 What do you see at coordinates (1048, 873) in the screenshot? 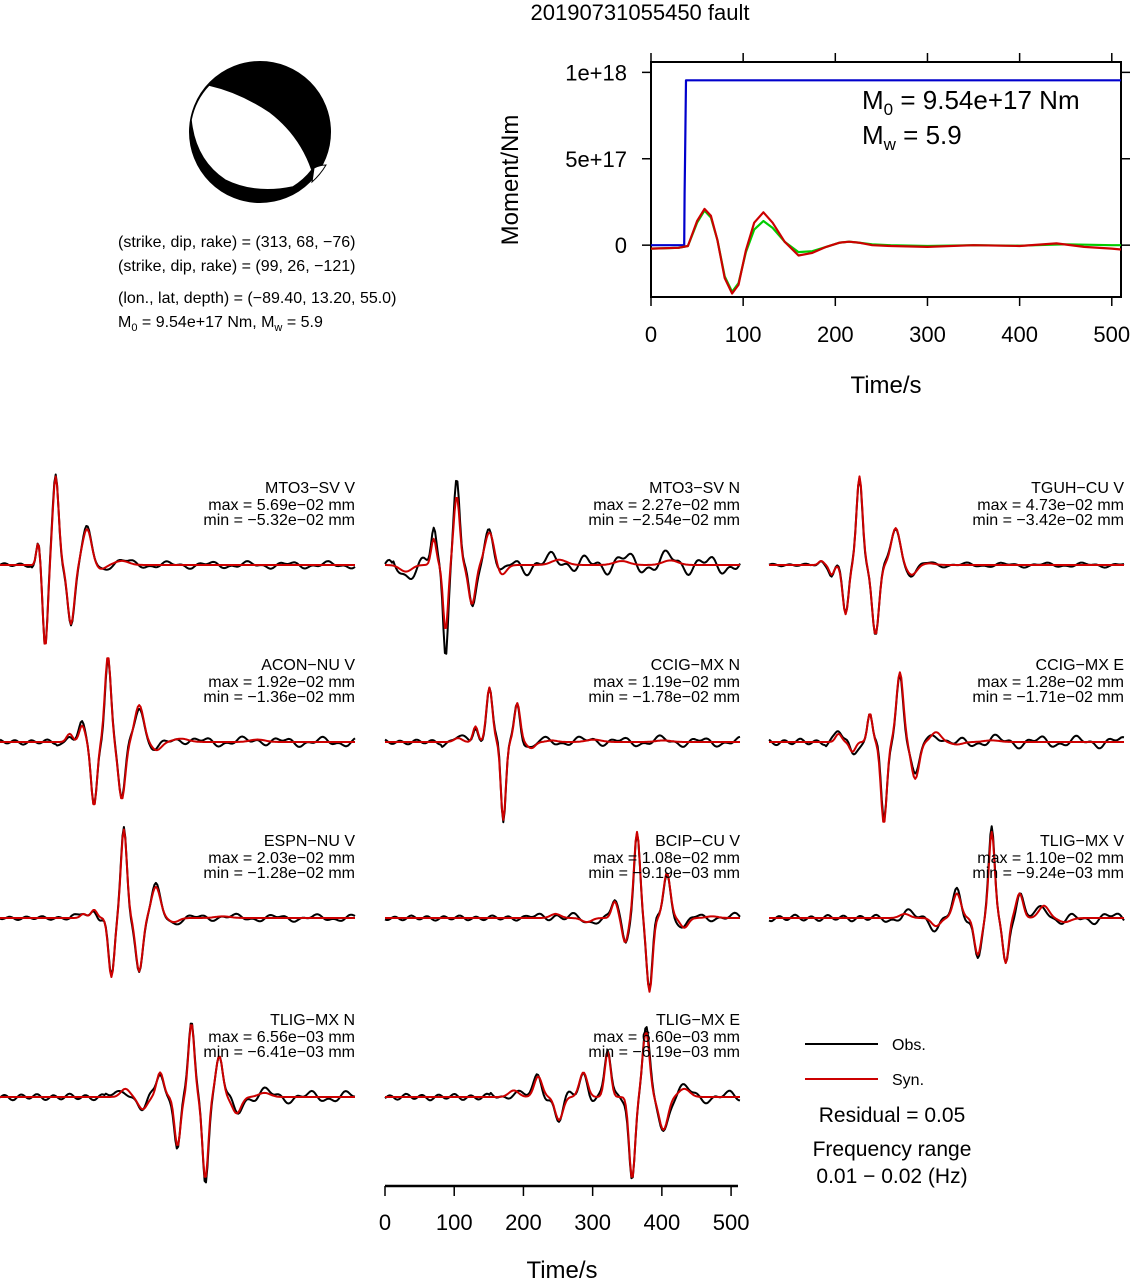
I see `trace-min-label: min = −9.24e−03 mm` at bounding box center [1048, 873].